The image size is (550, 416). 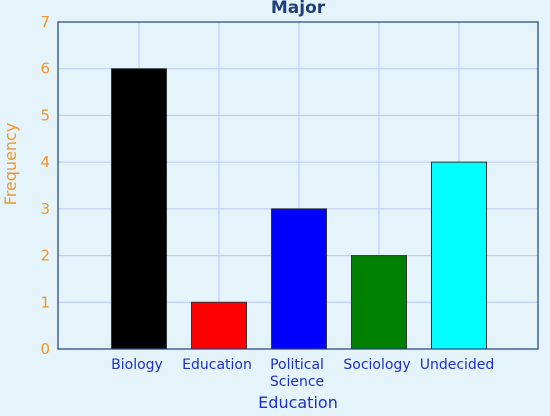 What do you see at coordinates (298, 9) in the screenshot?
I see `chart-title: Major` at bounding box center [298, 9].